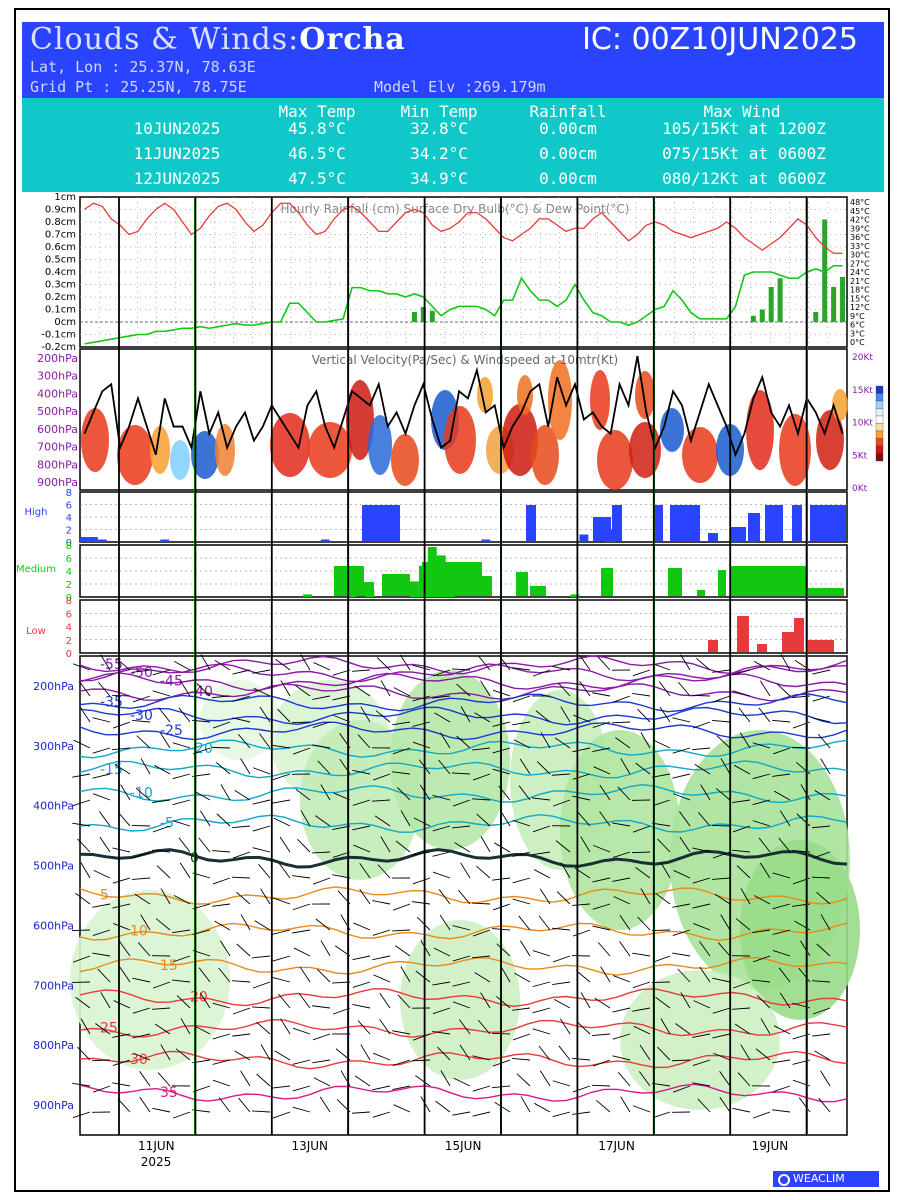  Describe the element at coordinates (60, 247) in the screenshot. I see `y-tick-label: 0.6cm` at that location.